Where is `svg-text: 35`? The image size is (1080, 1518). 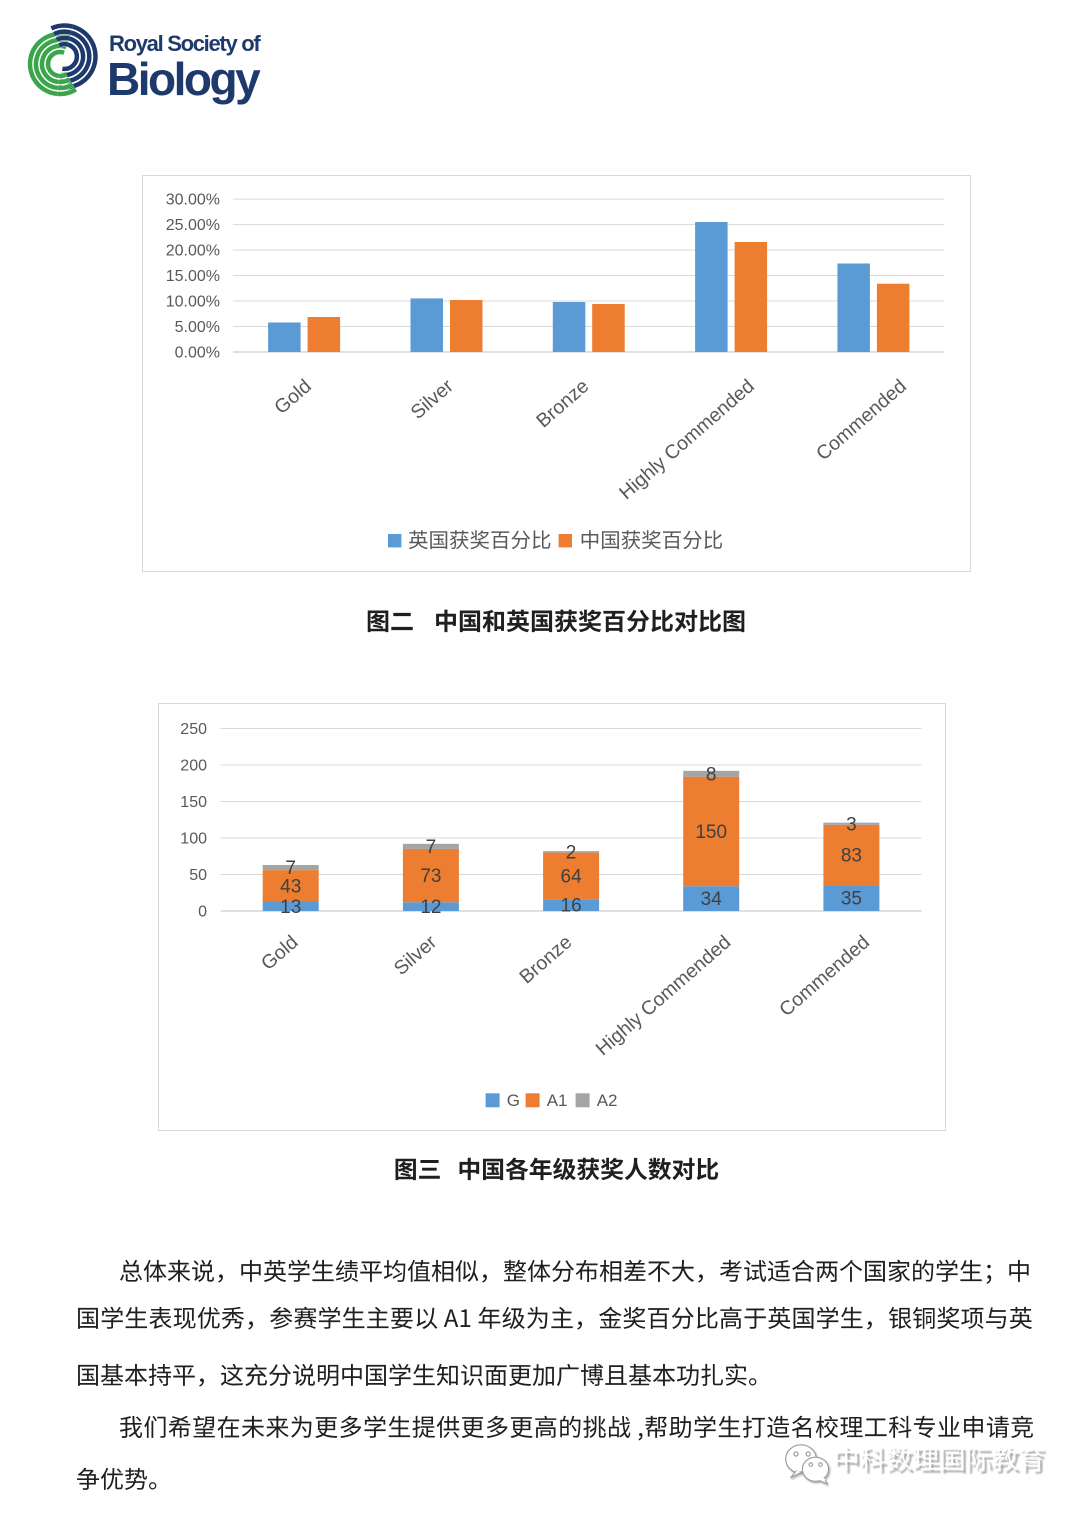
svg-text: 35 is located at coordinates (851, 899).